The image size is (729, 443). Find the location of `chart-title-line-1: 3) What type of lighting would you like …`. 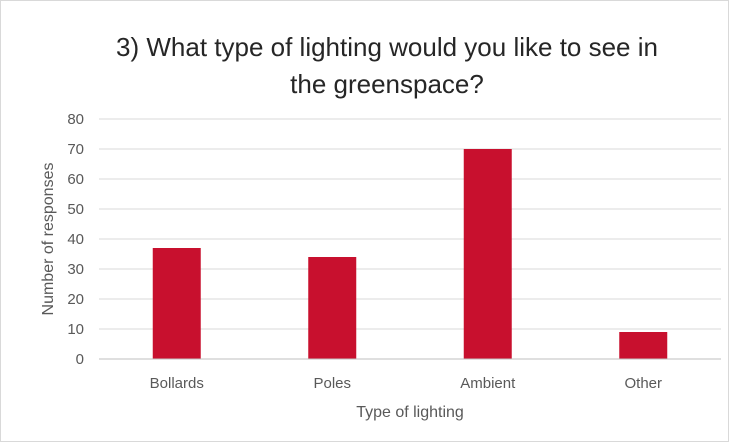

chart-title-line-1: 3) What type of lighting would you like … is located at coordinates (387, 47).